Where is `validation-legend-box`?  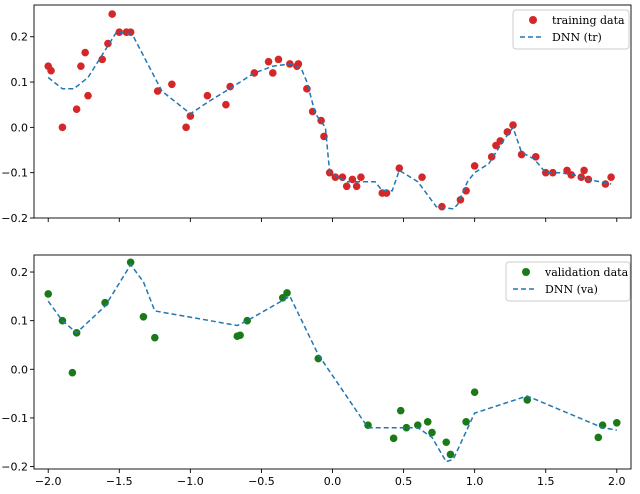 validation-legend-box is located at coordinates (568, 281).